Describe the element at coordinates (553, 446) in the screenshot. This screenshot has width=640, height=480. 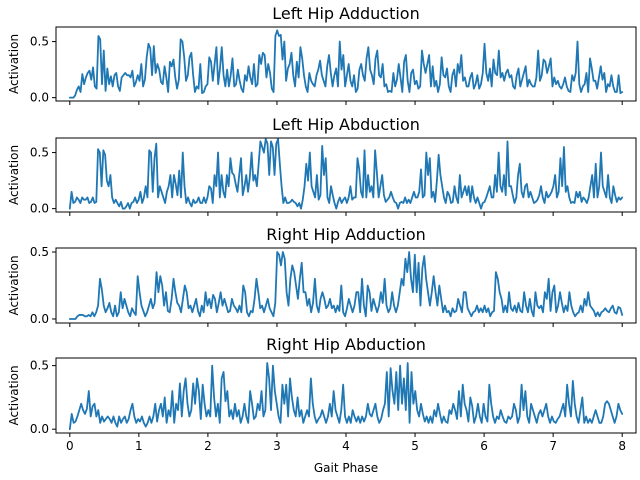
I see `x-tick-label: 7` at that location.